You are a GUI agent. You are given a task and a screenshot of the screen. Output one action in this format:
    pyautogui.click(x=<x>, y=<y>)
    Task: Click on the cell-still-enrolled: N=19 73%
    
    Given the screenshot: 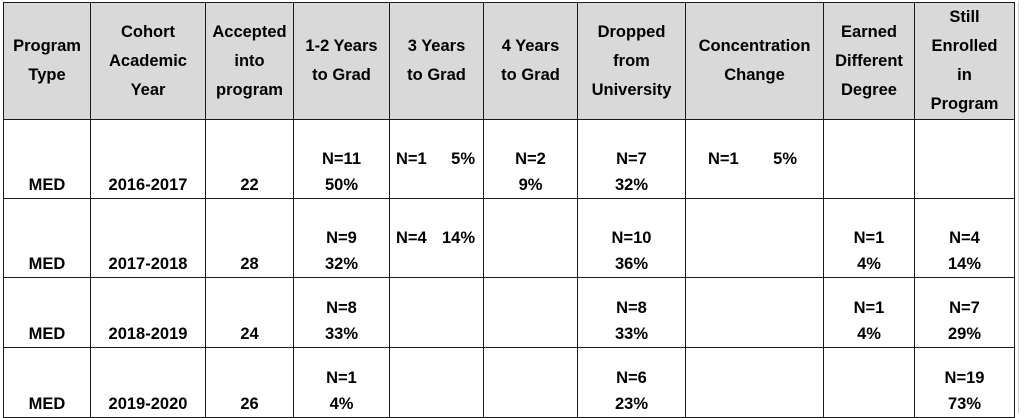 What is the action you would take?
    pyautogui.click(x=964, y=382)
    